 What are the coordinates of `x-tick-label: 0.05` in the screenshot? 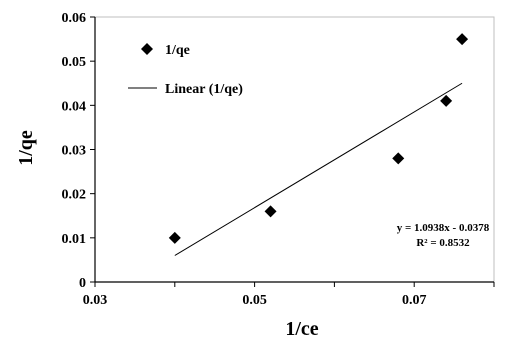 It's located at (254, 300).